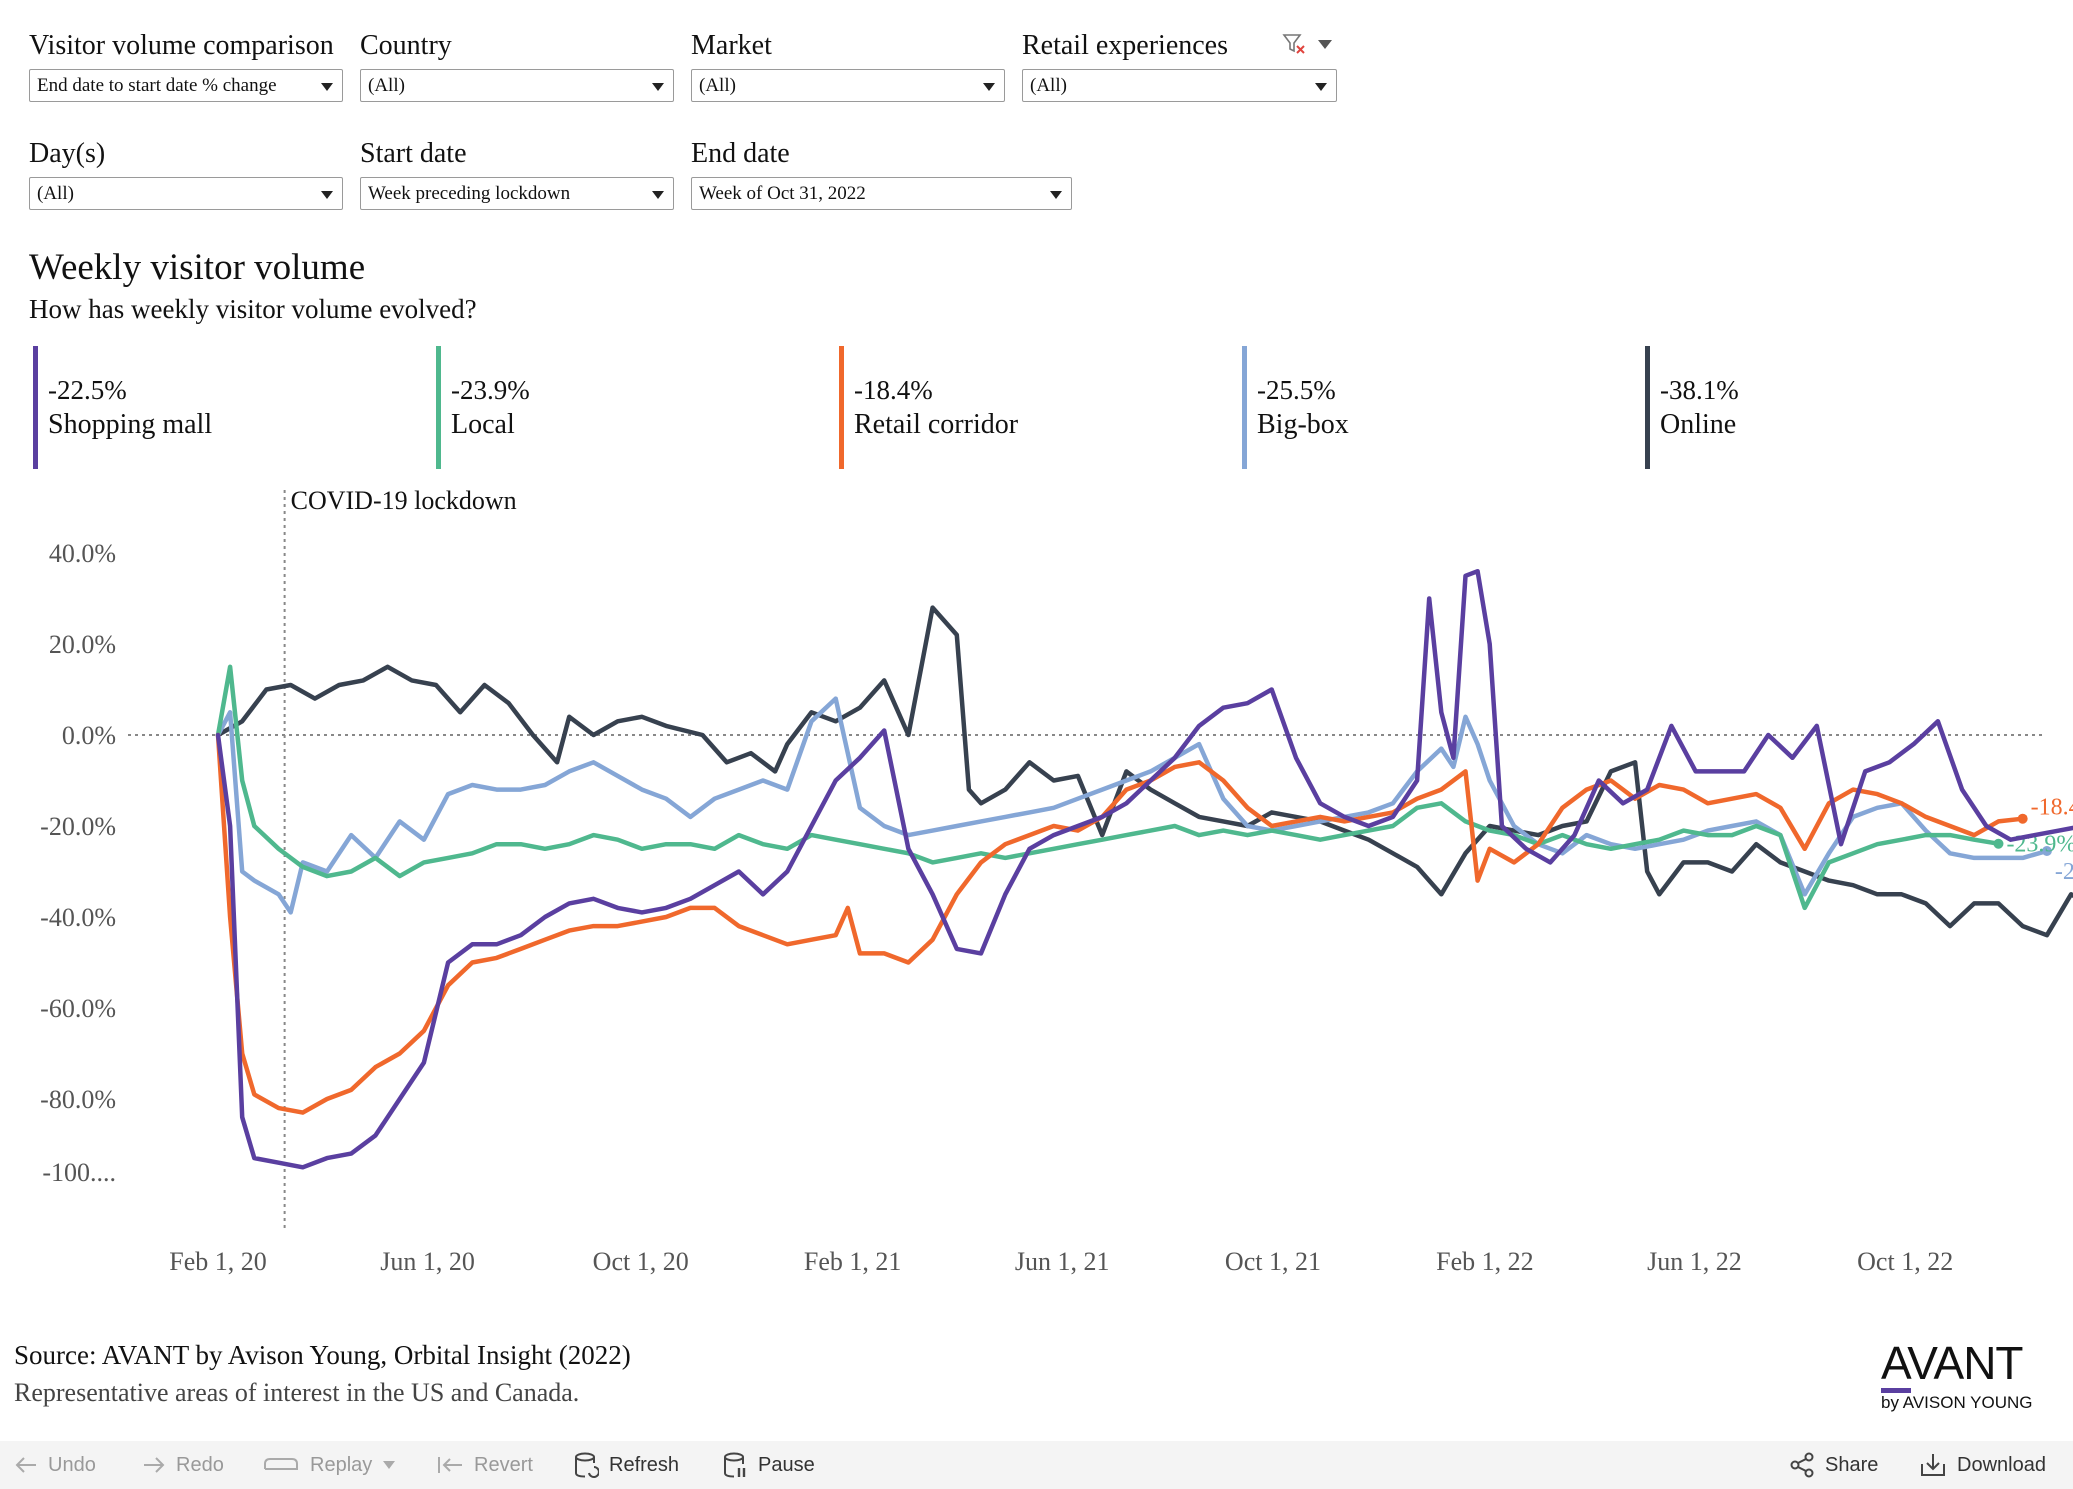 Image resolution: width=2073 pixels, height=1489 pixels. I want to click on replay-icon, so click(281, 1464).